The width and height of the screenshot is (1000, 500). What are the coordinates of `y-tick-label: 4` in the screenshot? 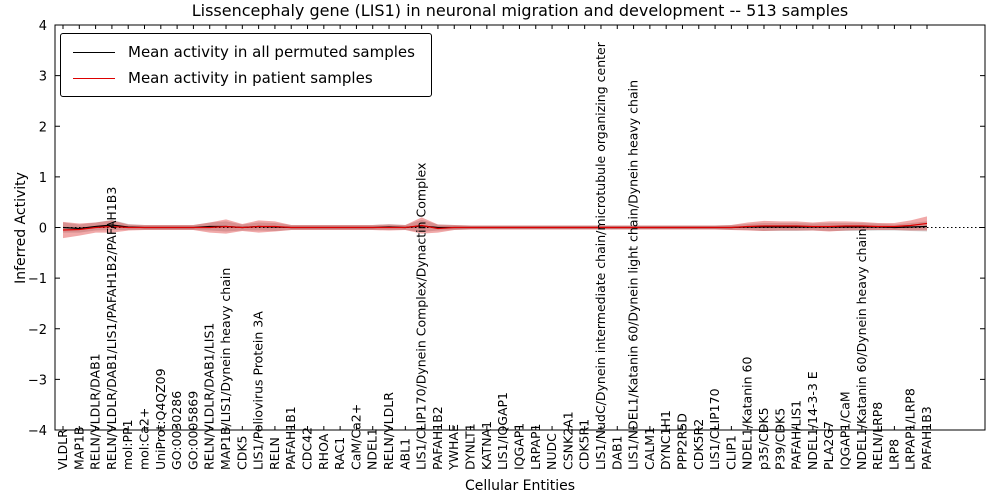 It's located at (43, 26).